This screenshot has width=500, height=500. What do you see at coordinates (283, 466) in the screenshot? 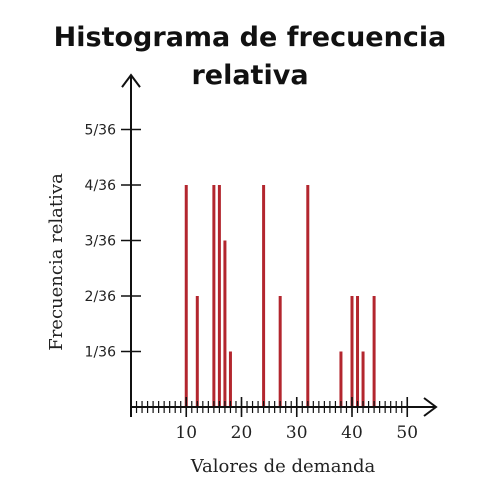
I see `x-axis-label: Valores de demanda` at bounding box center [283, 466].